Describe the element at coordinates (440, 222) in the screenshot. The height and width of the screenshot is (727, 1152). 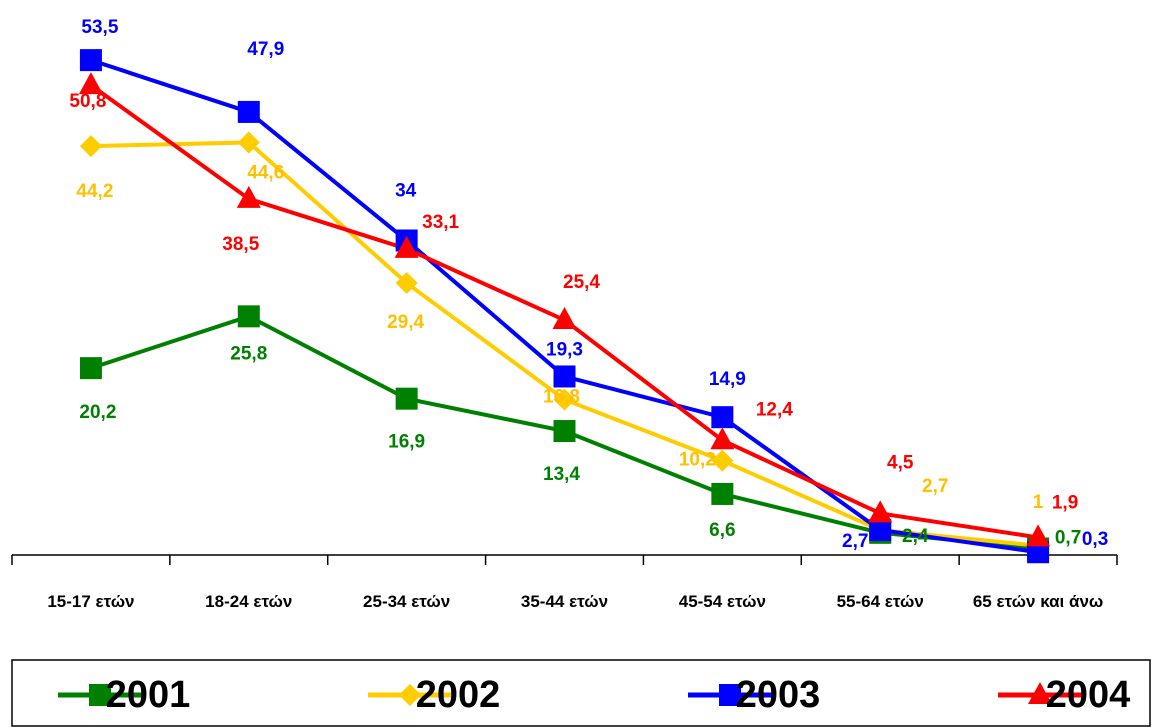
I see `data-label: 33,1` at that location.